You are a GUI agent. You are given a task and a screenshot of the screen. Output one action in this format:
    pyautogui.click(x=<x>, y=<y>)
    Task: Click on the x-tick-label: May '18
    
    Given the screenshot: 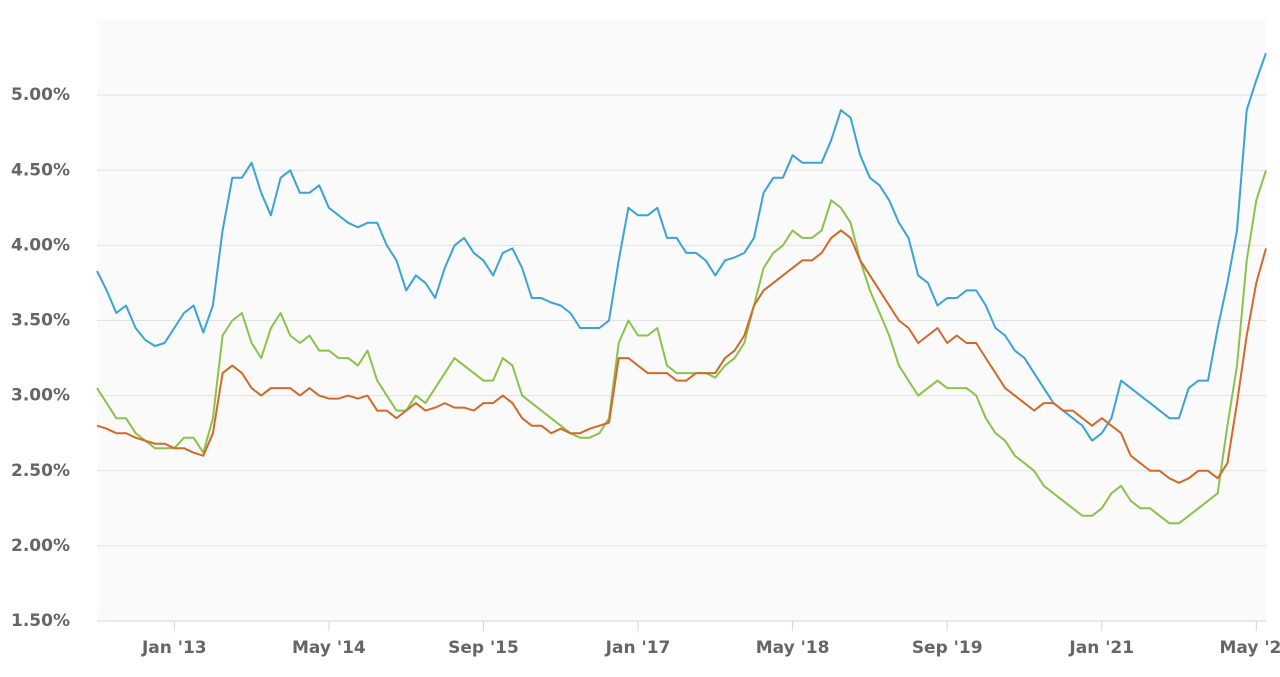 What is the action you would take?
    pyautogui.click(x=793, y=648)
    